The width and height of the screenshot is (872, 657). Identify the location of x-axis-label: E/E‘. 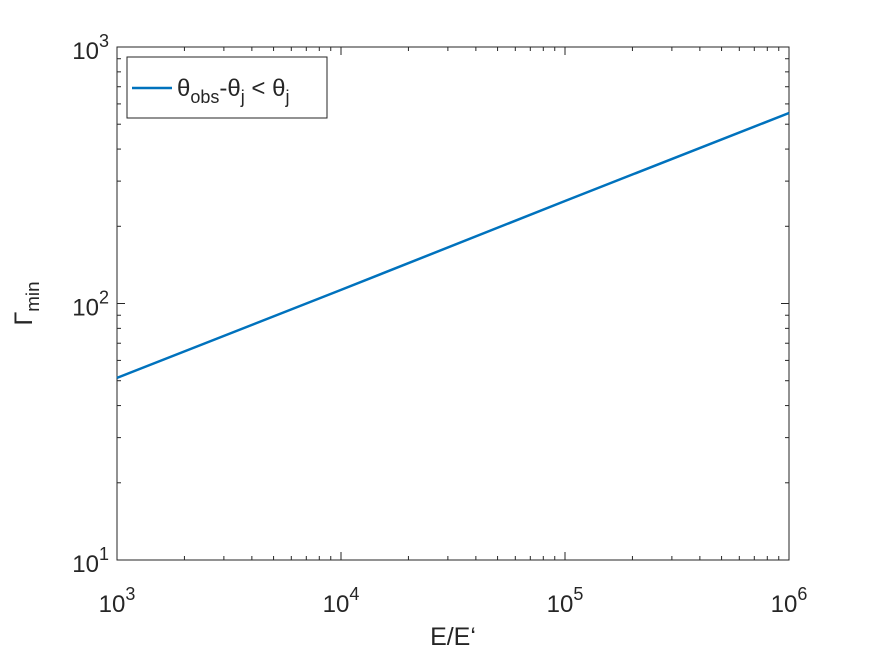
(453, 637).